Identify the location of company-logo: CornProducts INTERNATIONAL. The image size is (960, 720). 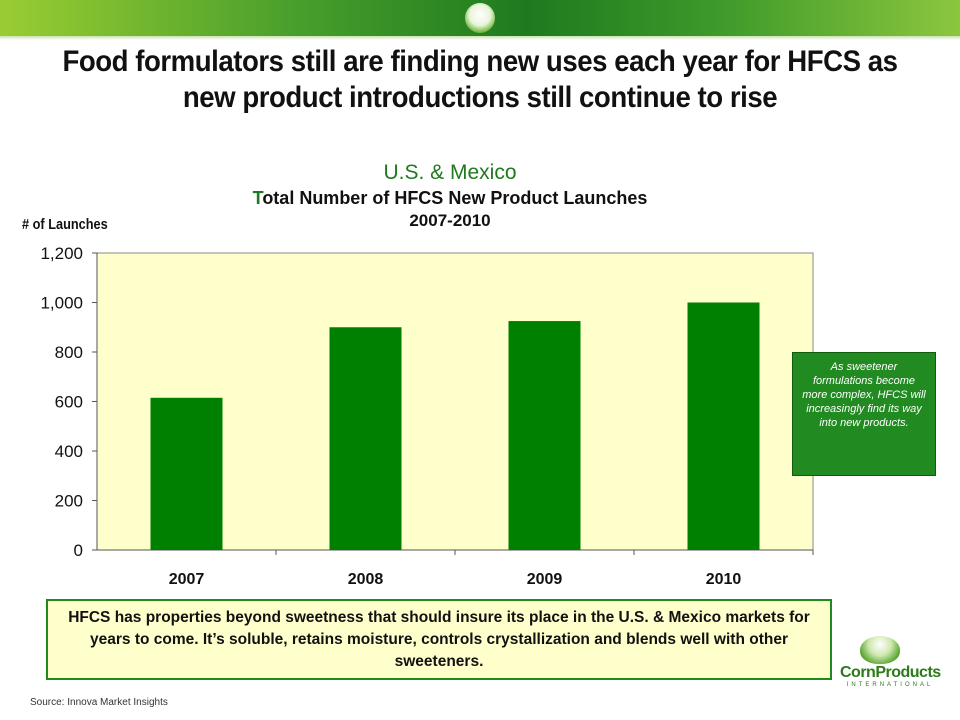
(890, 666).